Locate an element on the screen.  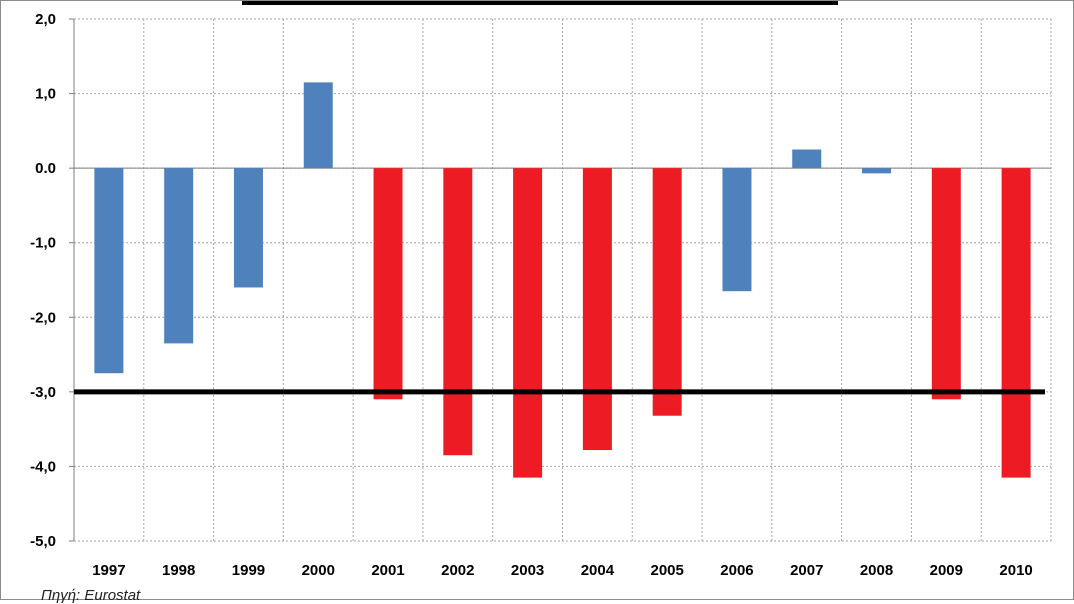
x-tick-label: 2002 is located at coordinates (457, 570).